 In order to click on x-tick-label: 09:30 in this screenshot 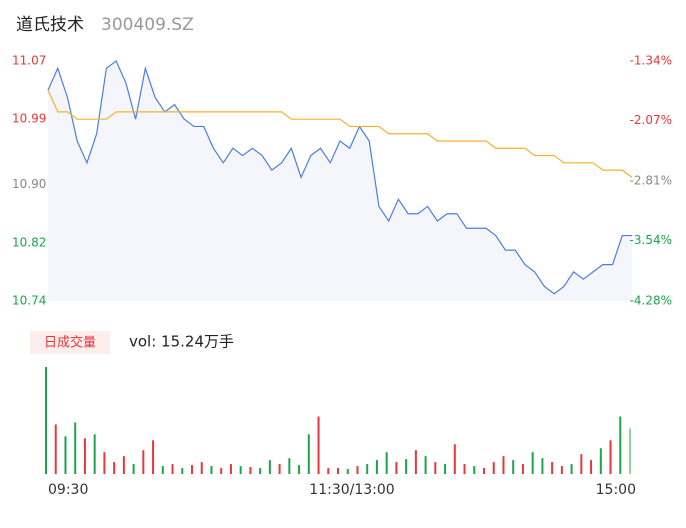, I will do `click(68, 490)`.